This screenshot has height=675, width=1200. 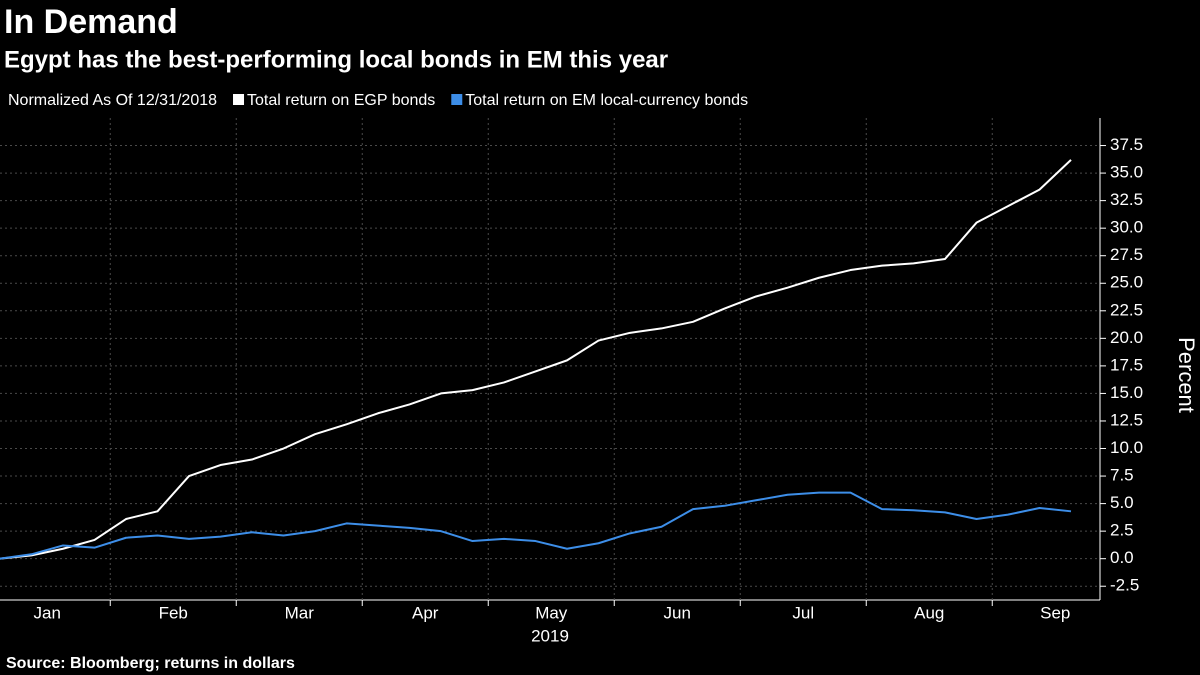 I want to click on x-tick-label: Mar, so click(x=300, y=612).